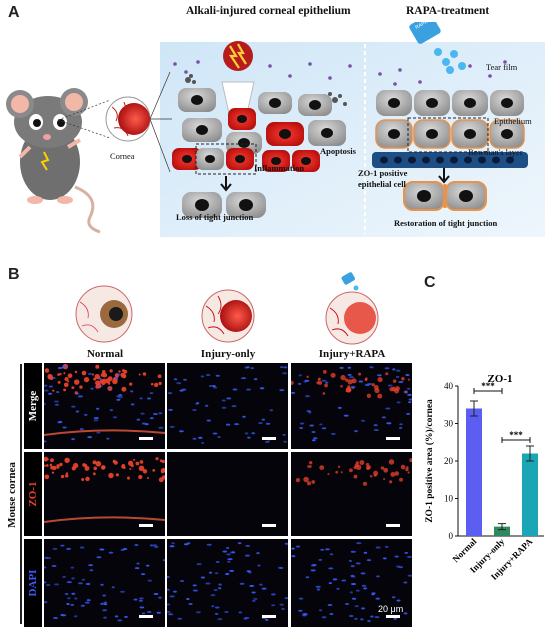  I want to click on molecule-dots-icon, so click(340, 73).